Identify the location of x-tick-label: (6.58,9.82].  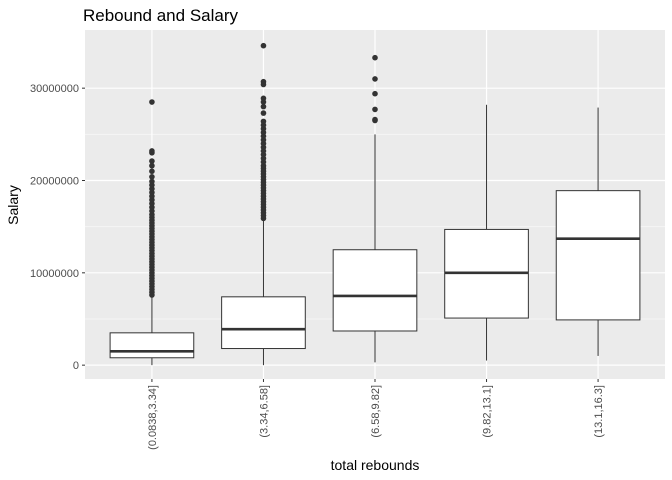
(376, 411).